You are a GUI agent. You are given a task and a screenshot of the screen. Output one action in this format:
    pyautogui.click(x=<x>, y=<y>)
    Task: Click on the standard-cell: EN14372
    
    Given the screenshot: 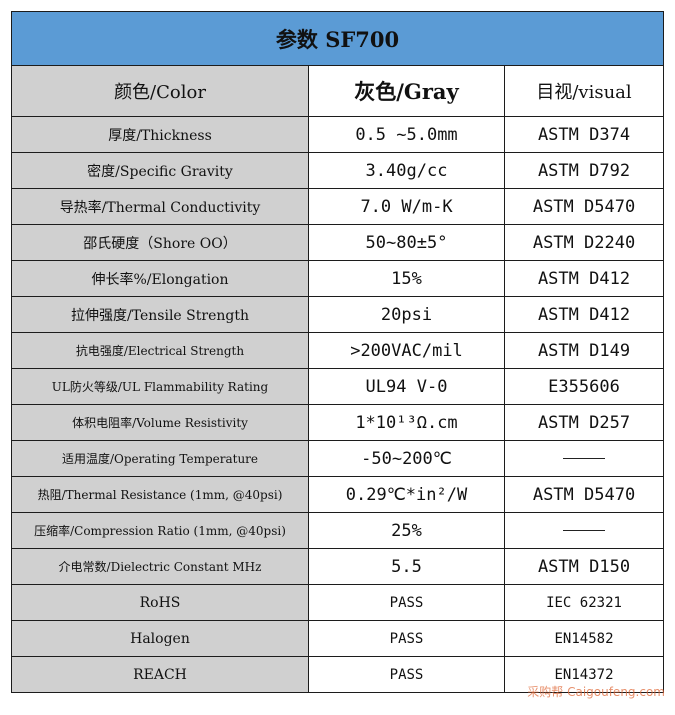 What is the action you would take?
    pyautogui.click(x=584, y=674)
    